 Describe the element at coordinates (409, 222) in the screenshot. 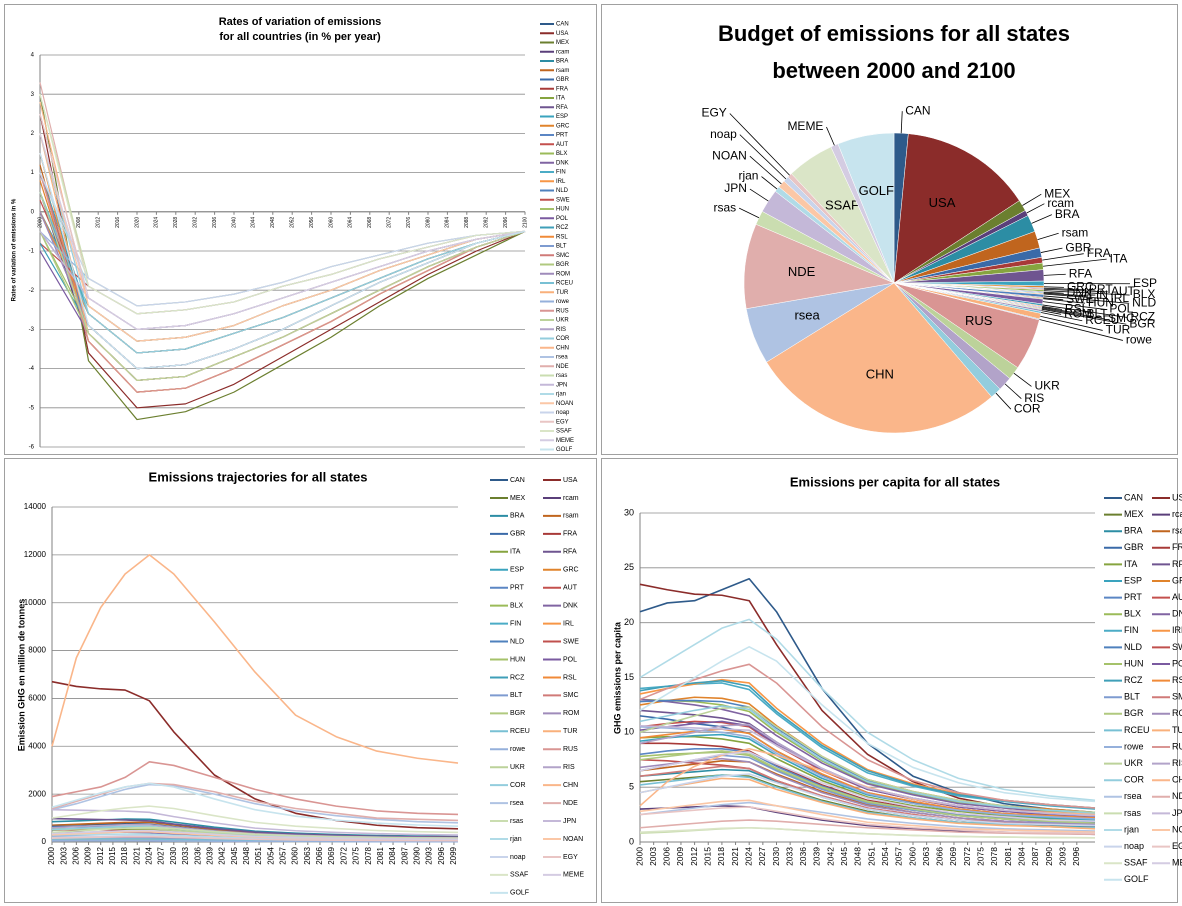

I see `x-tick-label: 2076` at that location.